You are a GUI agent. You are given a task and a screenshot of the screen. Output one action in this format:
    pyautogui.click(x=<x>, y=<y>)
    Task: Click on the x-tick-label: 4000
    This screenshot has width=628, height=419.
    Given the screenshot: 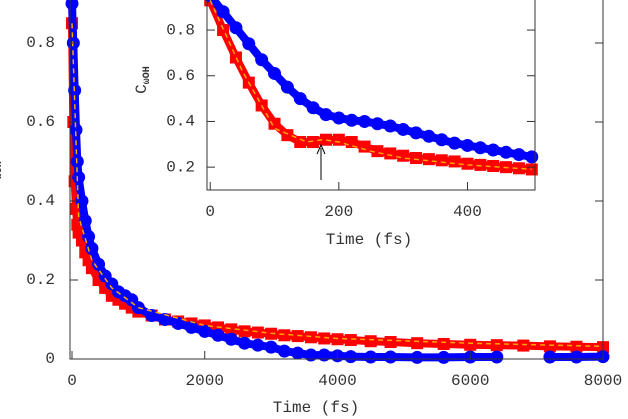 What is the action you would take?
    pyautogui.click(x=337, y=381)
    